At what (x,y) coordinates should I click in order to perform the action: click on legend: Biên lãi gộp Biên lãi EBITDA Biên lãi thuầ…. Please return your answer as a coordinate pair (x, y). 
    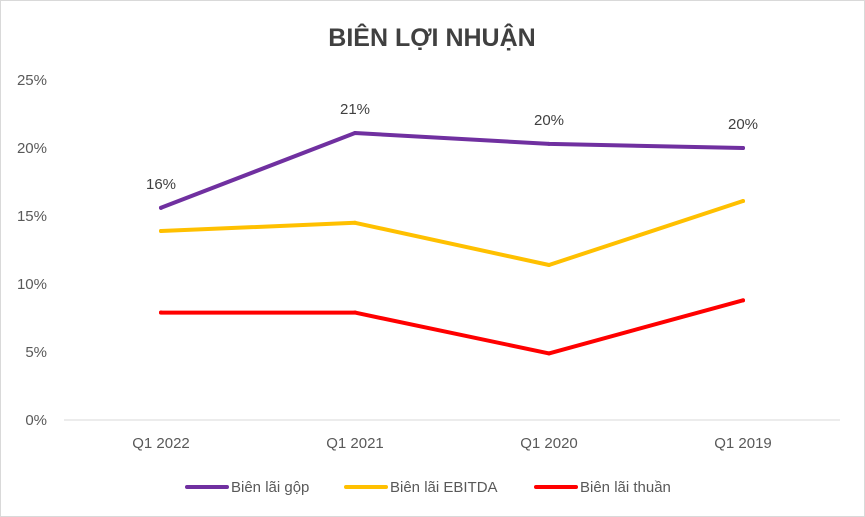
    Looking at the image, I should click on (428, 487).